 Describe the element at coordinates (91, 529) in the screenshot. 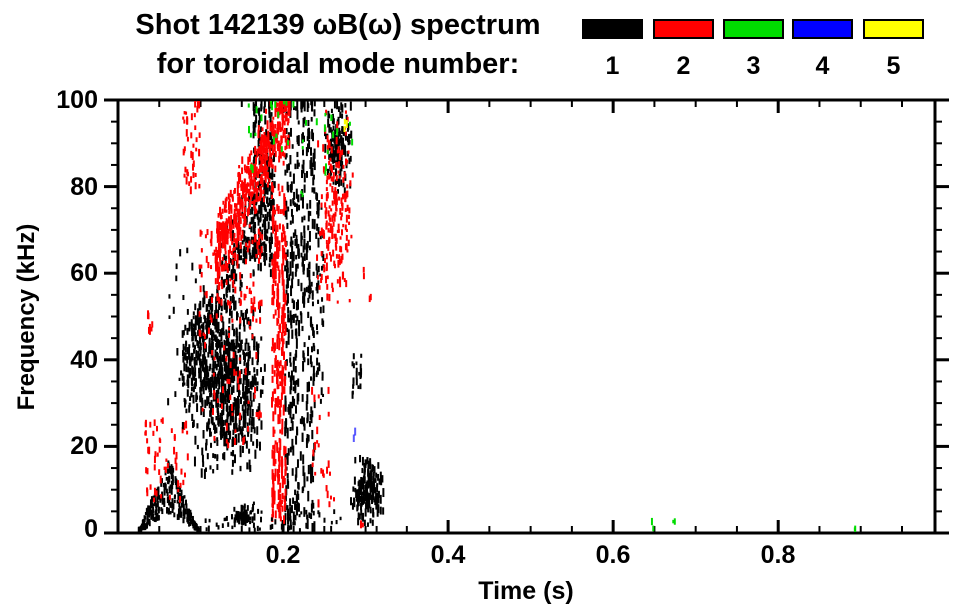

I see `ytick-0: 0` at that location.